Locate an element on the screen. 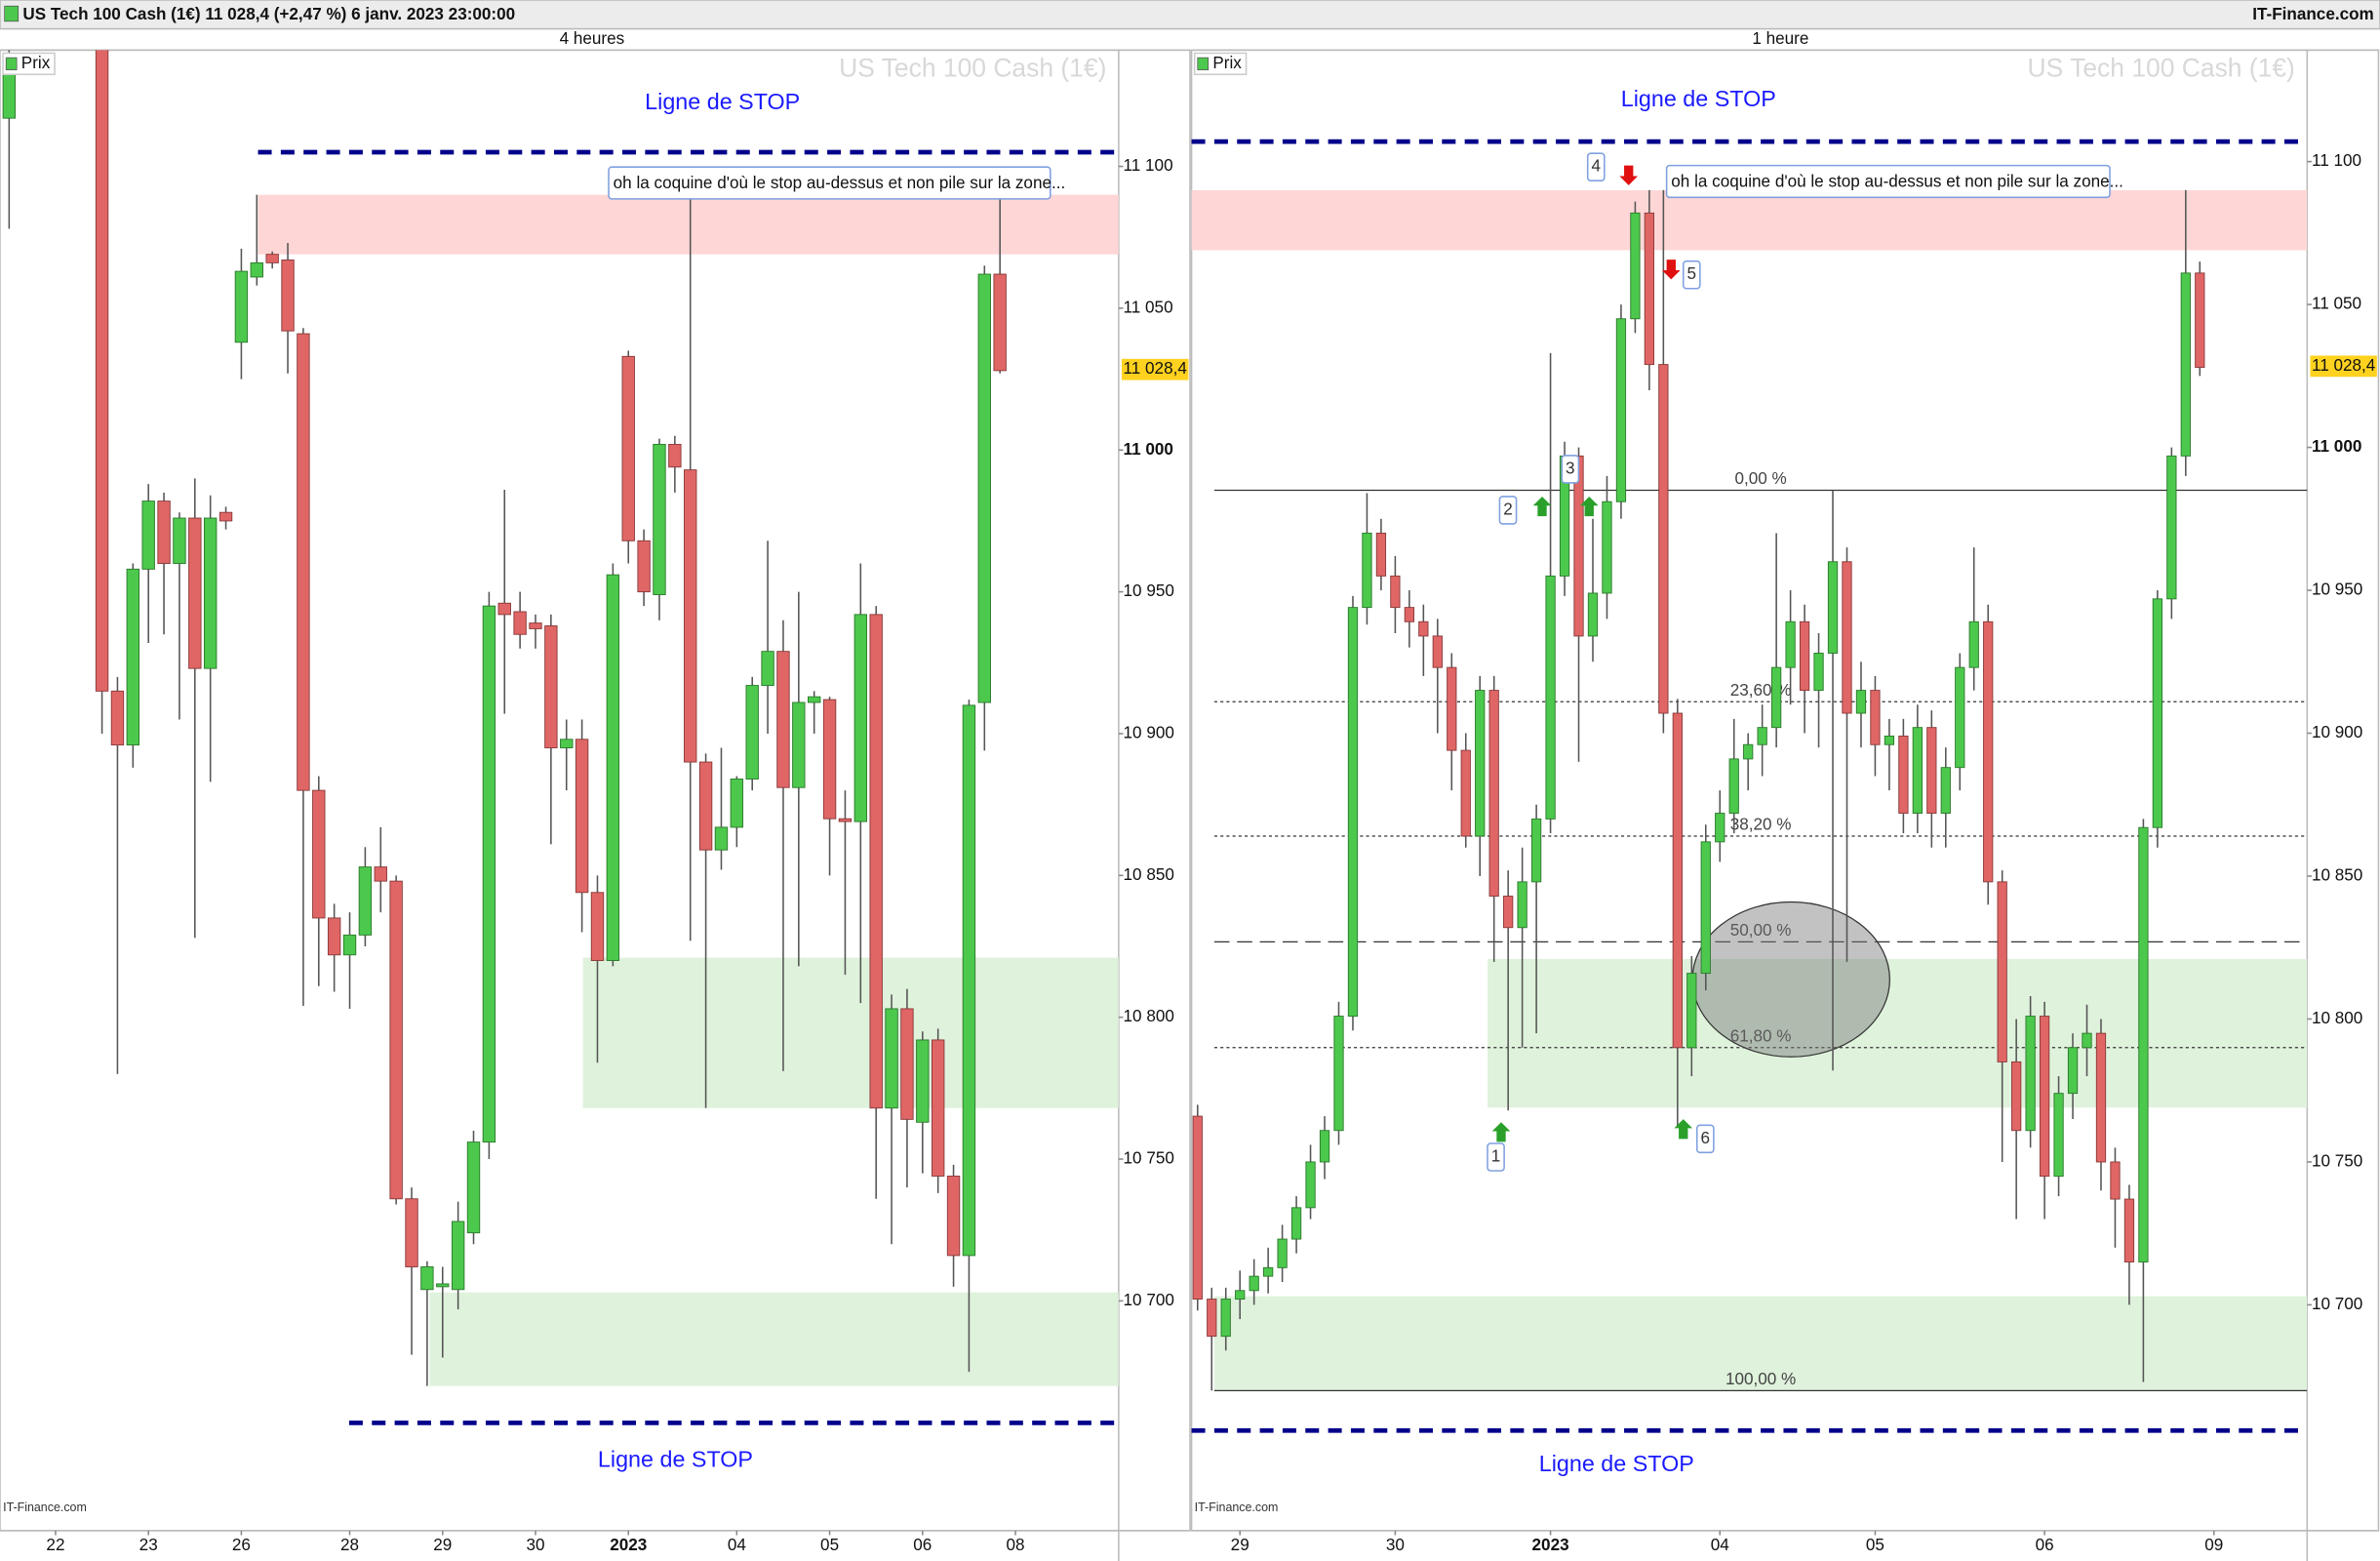  last-price-box is located at coordinates (1155, 369).